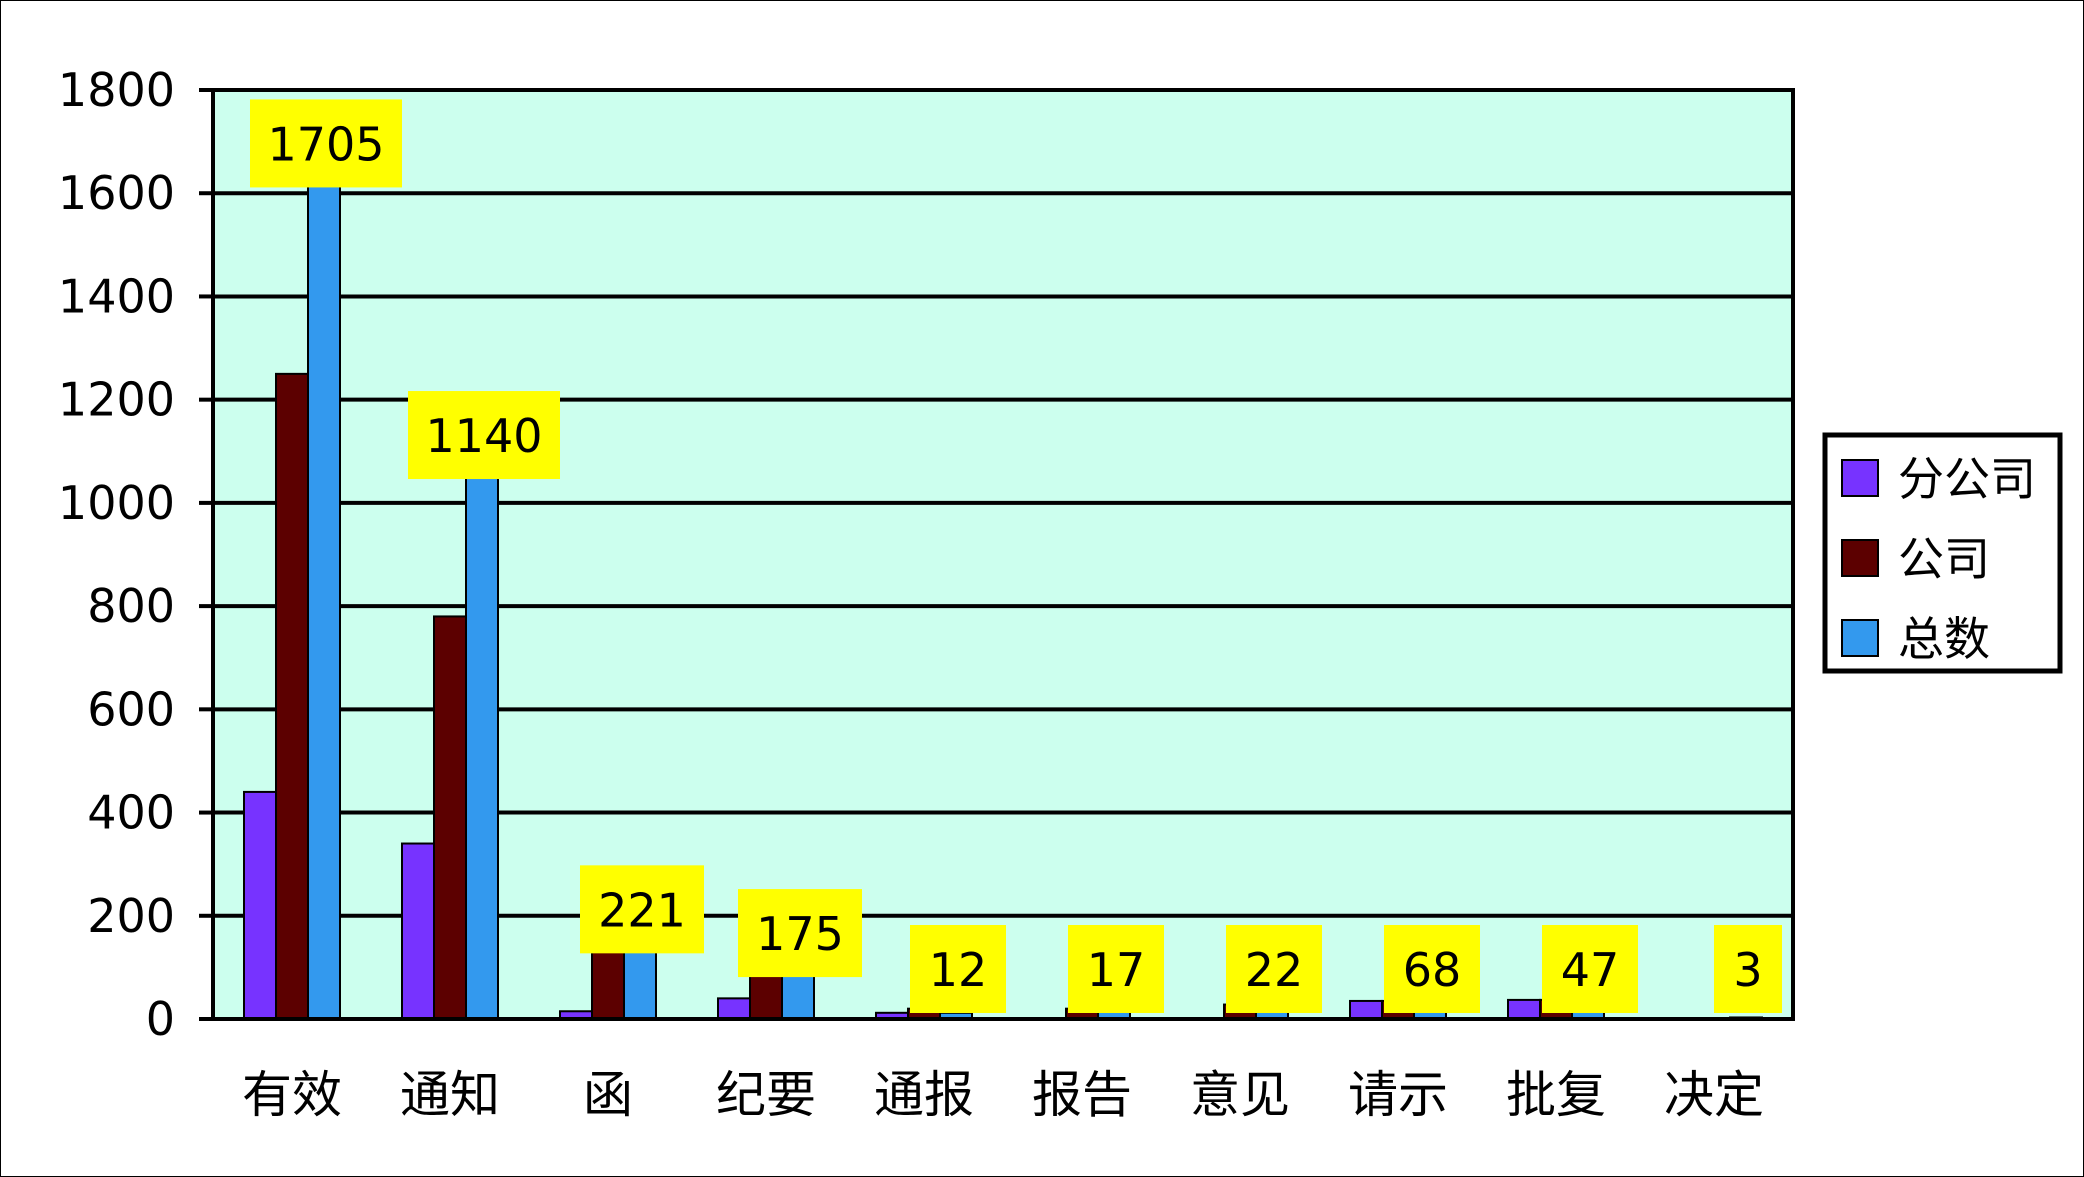  Describe the element at coordinates (1366, 1009) in the screenshot. I see `bar-分公司-请示` at that location.